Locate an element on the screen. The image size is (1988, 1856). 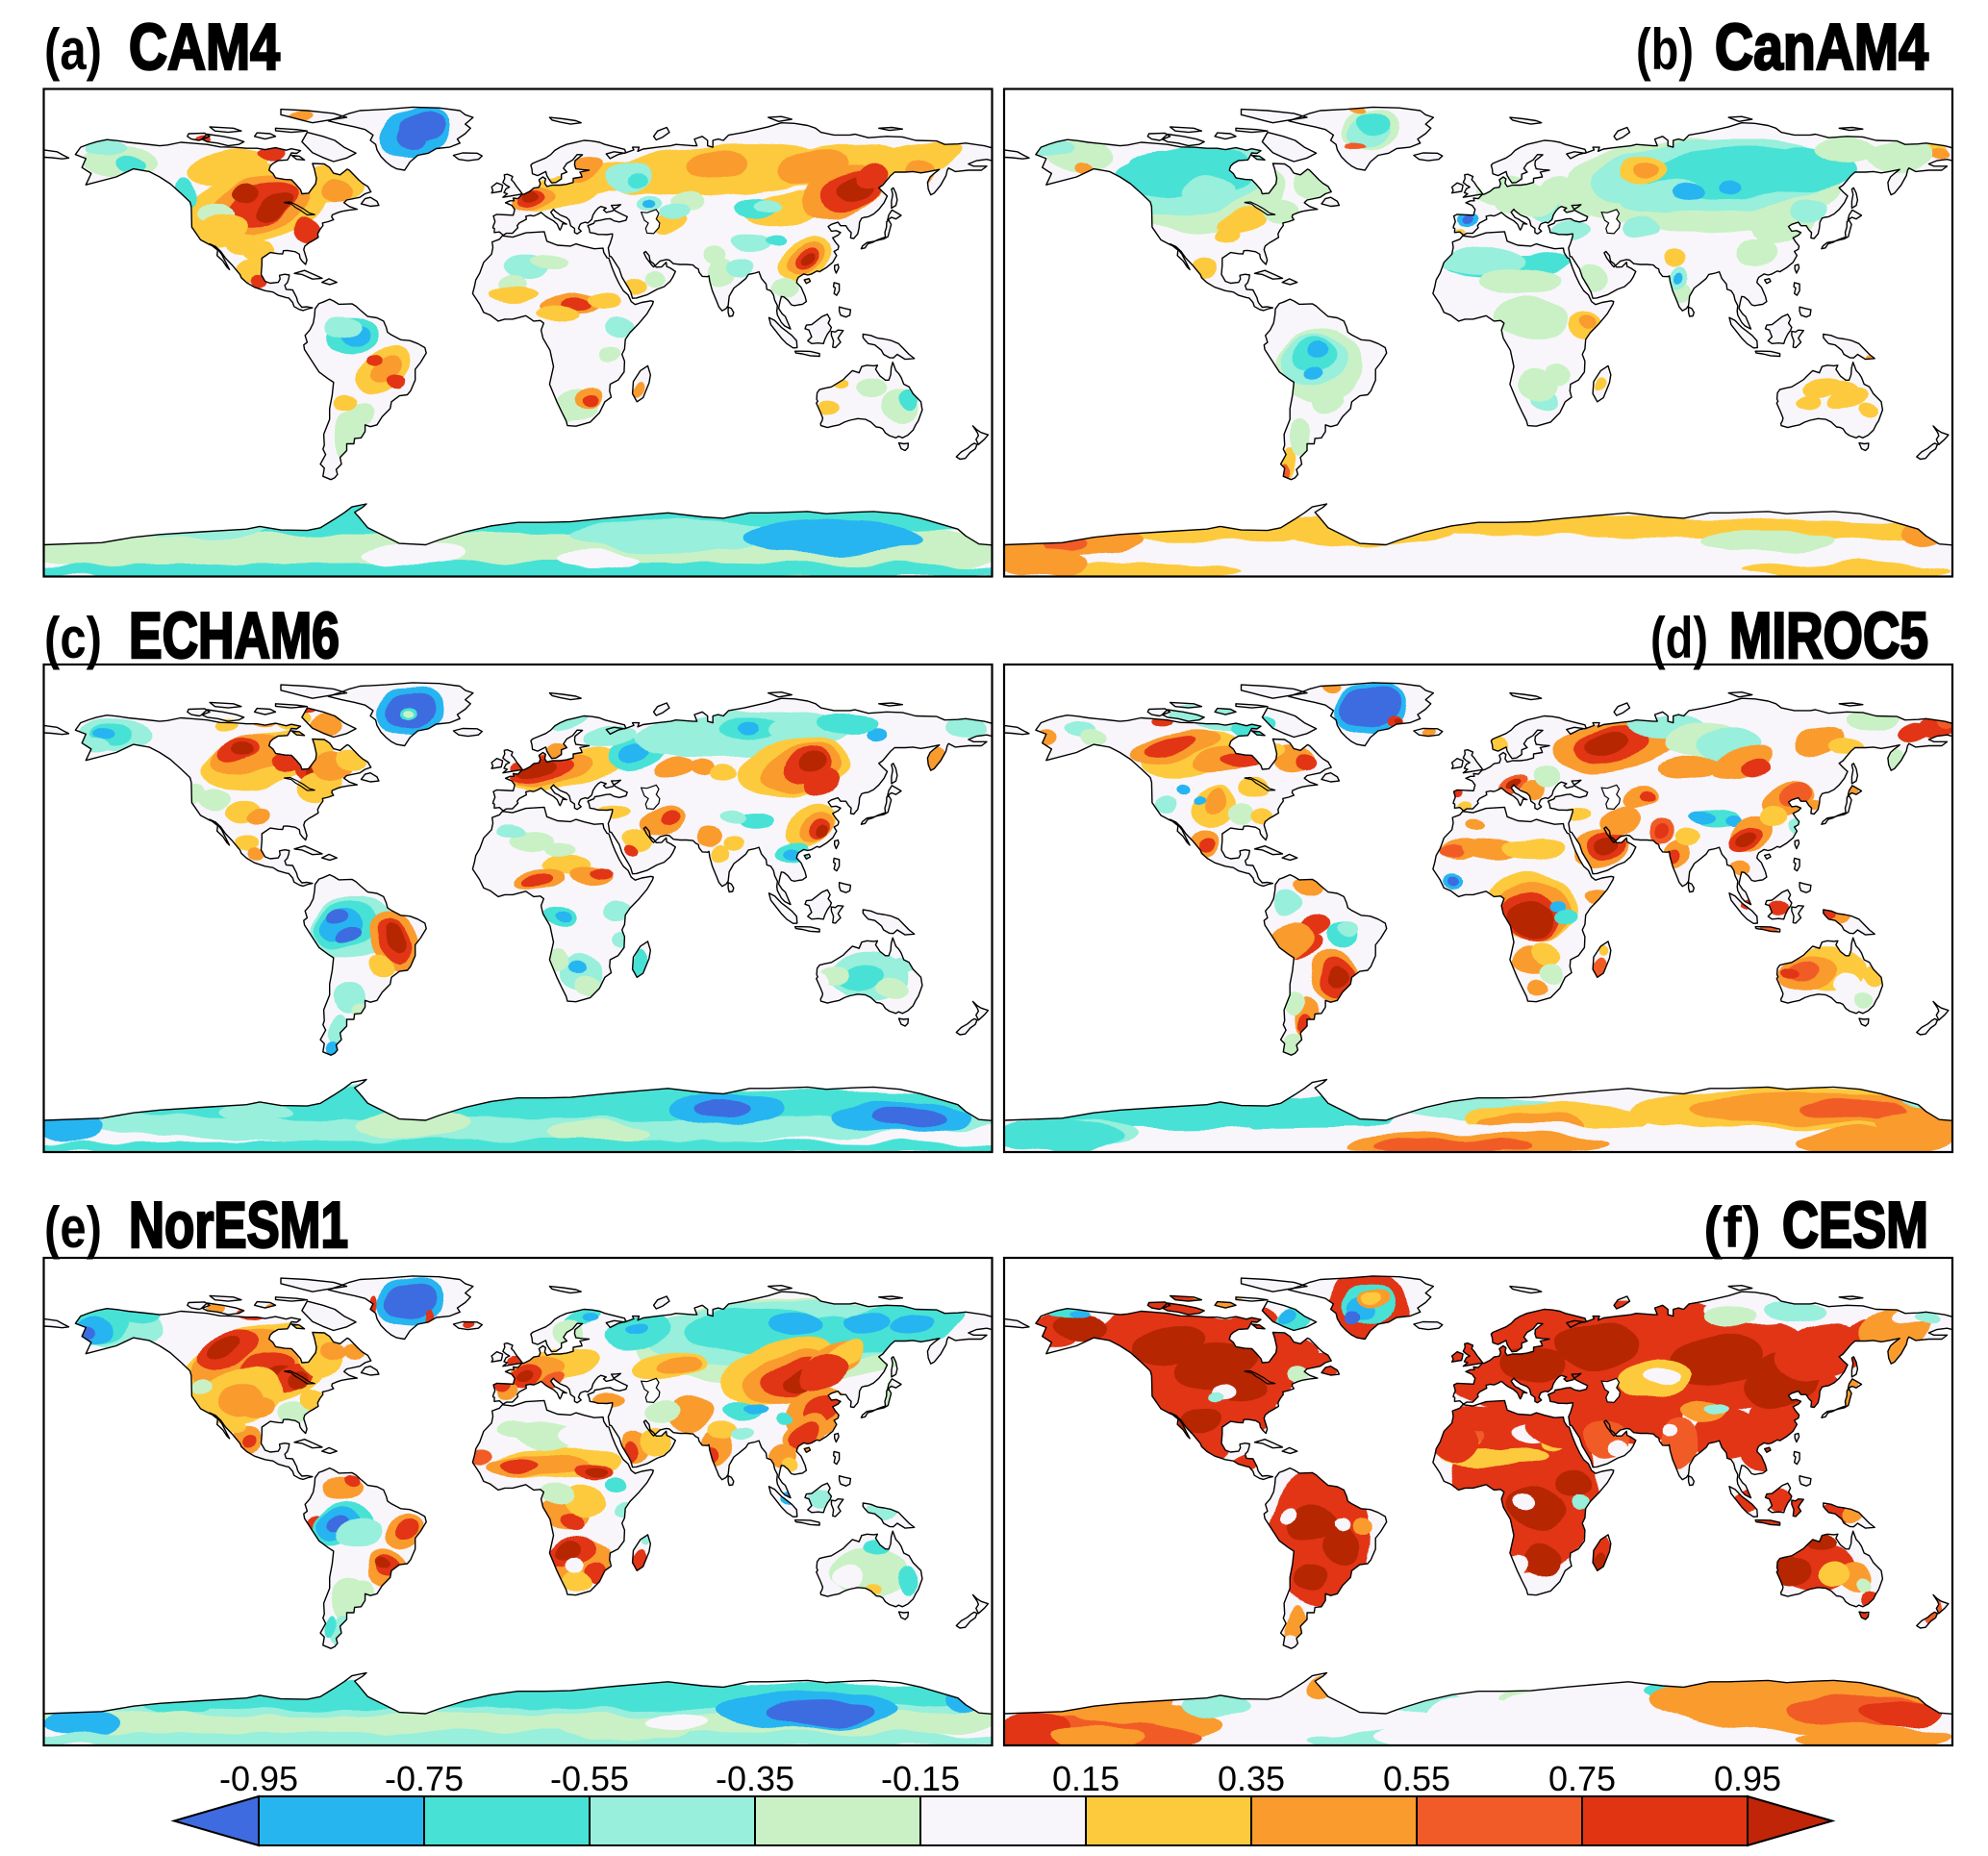
svg-text: ECHAM6 is located at coordinates (234, 635).